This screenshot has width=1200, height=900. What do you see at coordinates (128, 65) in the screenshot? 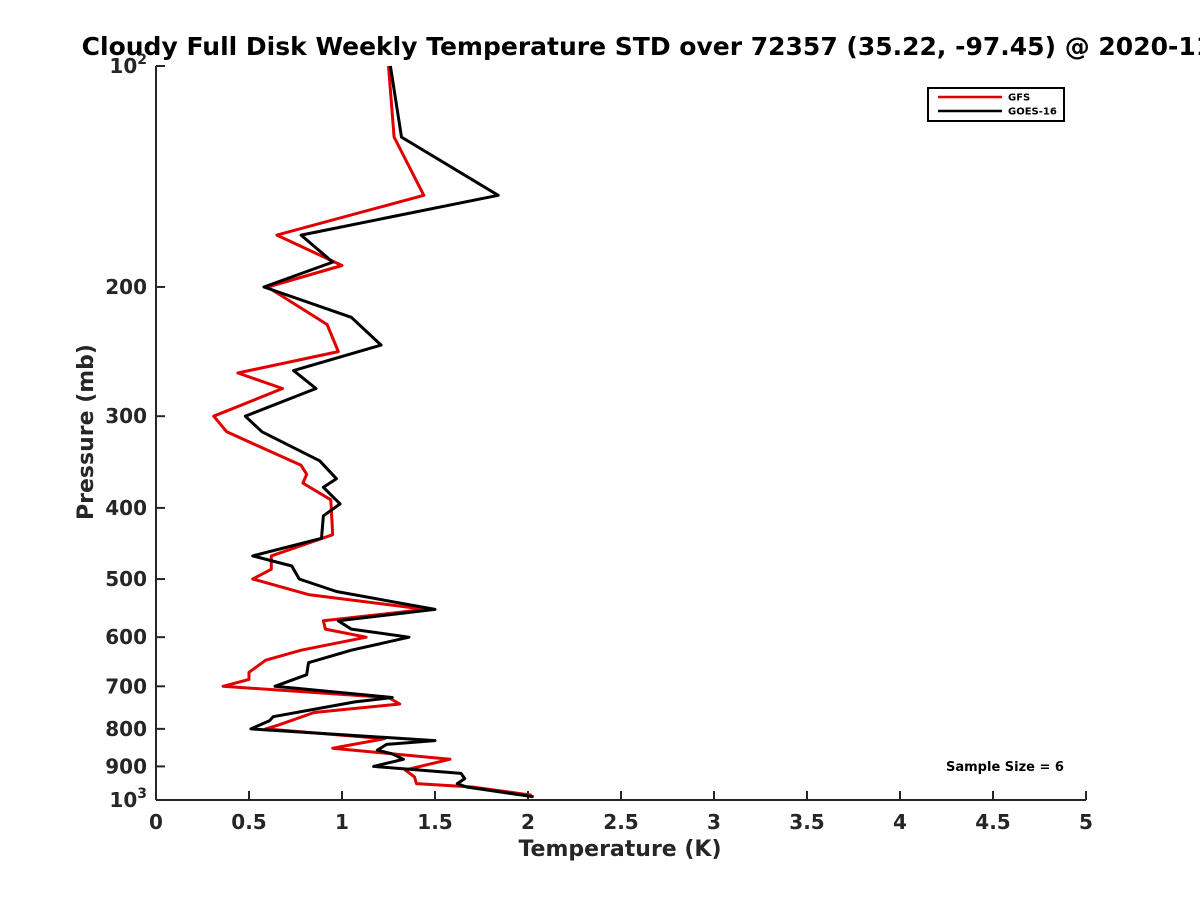
I see `y-tick-label: 10²` at bounding box center [128, 65].